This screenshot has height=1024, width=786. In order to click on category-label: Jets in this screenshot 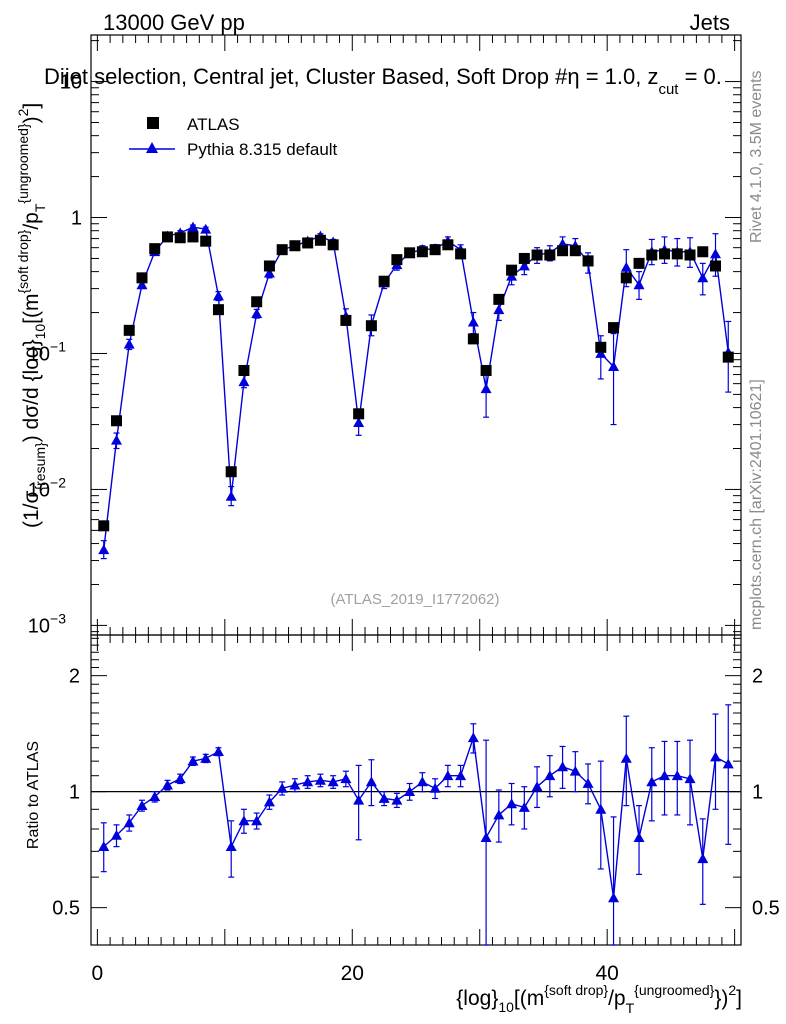, I will do `click(710, 22)`.